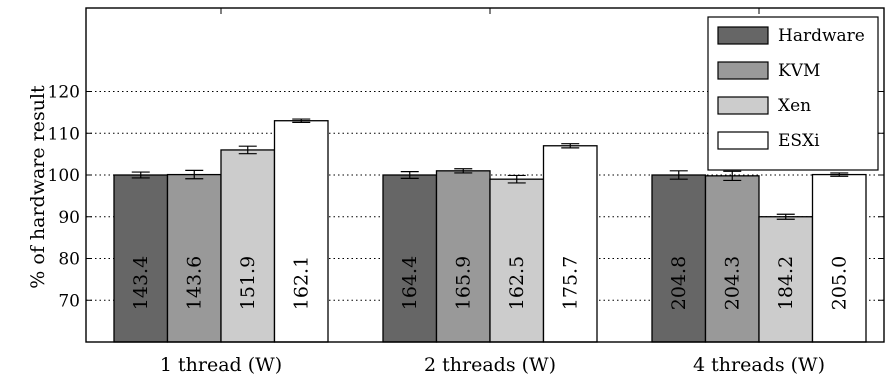  I want to click on data-label: 164.4, so click(410, 283).